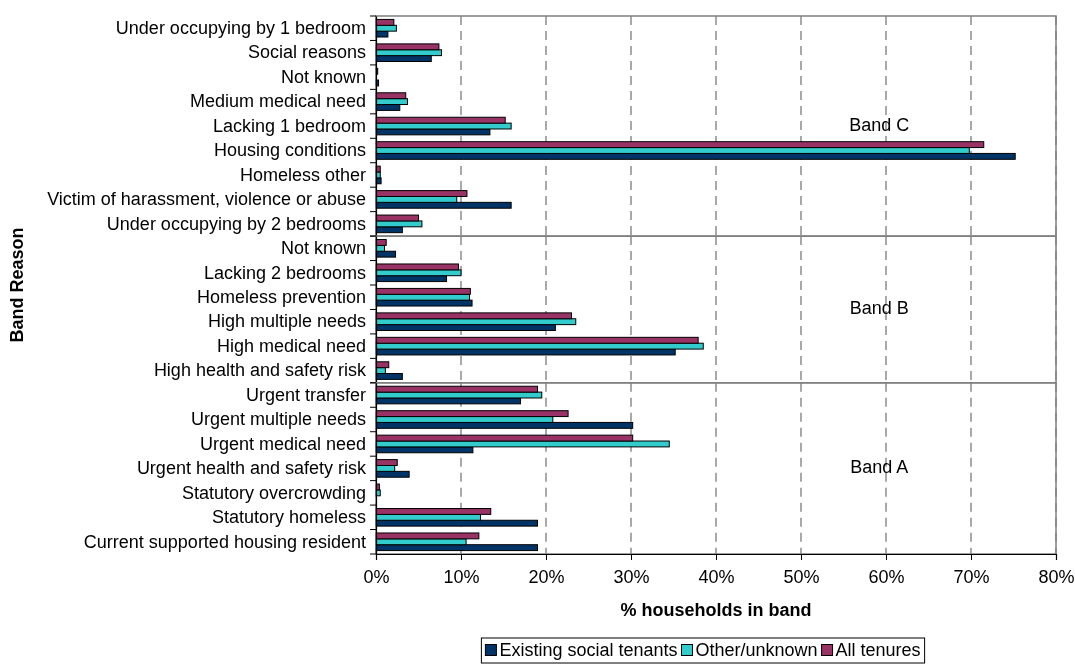  What do you see at coordinates (1056, 576) in the screenshot?
I see `x-tick-label: 80%` at bounding box center [1056, 576].